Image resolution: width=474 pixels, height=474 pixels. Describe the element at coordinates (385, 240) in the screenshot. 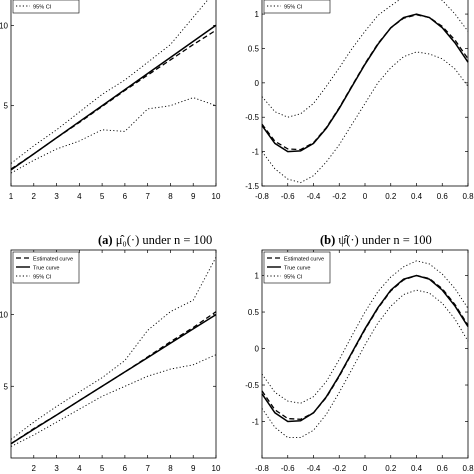

I see `caption-b-text: ψ̂(·) under n = 100` at that location.